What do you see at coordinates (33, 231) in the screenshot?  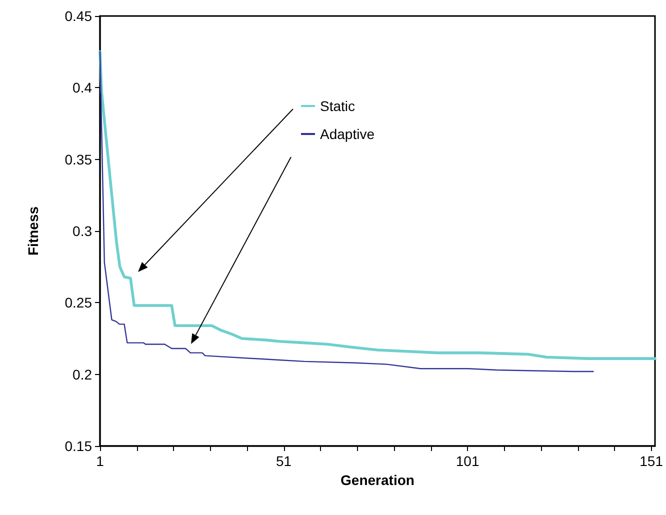 I see `y-axis-title: Fitness` at bounding box center [33, 231].